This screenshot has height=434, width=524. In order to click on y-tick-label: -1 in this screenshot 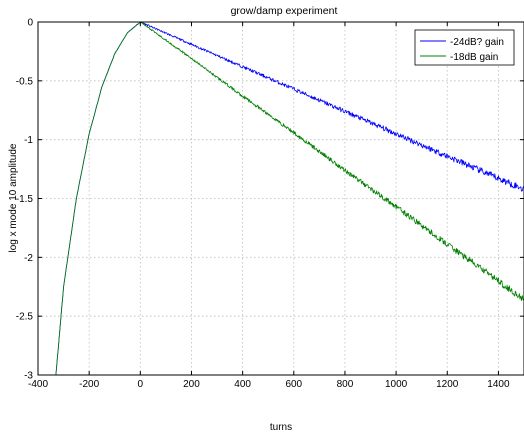, I will do `click(28, 140)`.